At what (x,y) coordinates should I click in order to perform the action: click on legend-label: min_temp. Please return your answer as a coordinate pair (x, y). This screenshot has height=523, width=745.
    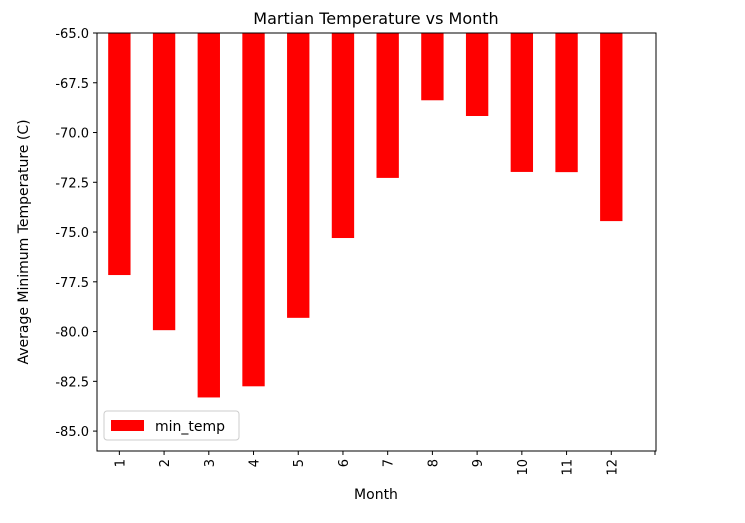
    Looking at the image, I should click on (190, 427).